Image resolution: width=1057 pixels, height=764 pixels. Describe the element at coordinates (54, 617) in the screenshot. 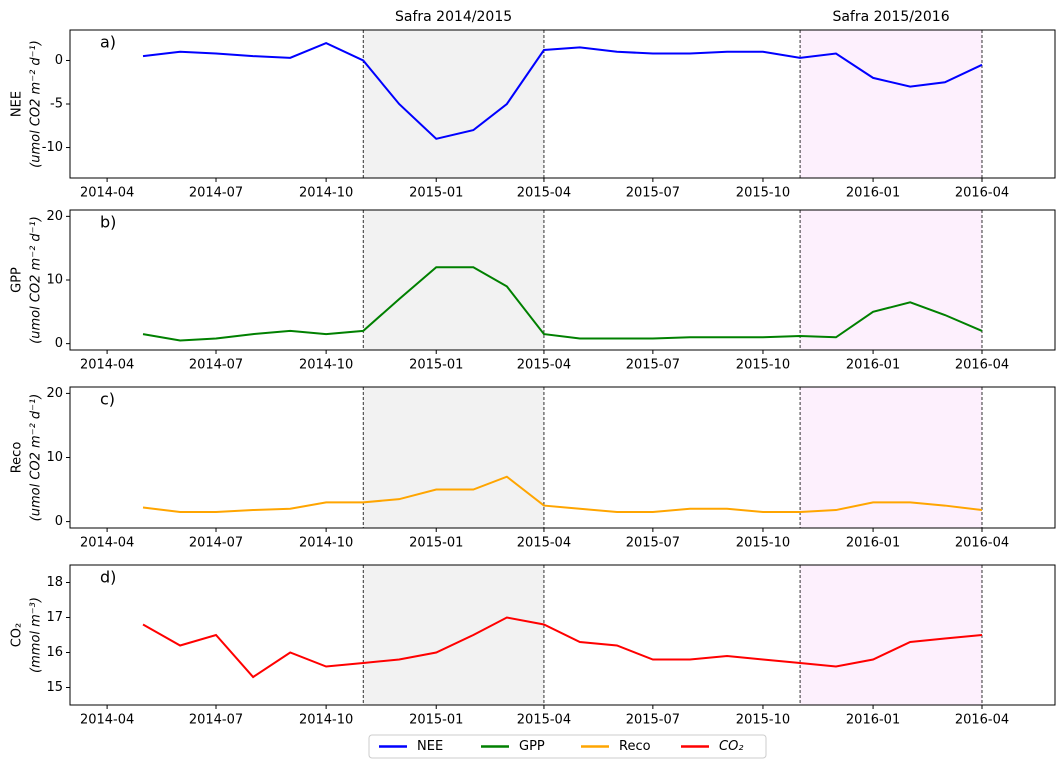

I see `y-tick-label: 17` at that location.